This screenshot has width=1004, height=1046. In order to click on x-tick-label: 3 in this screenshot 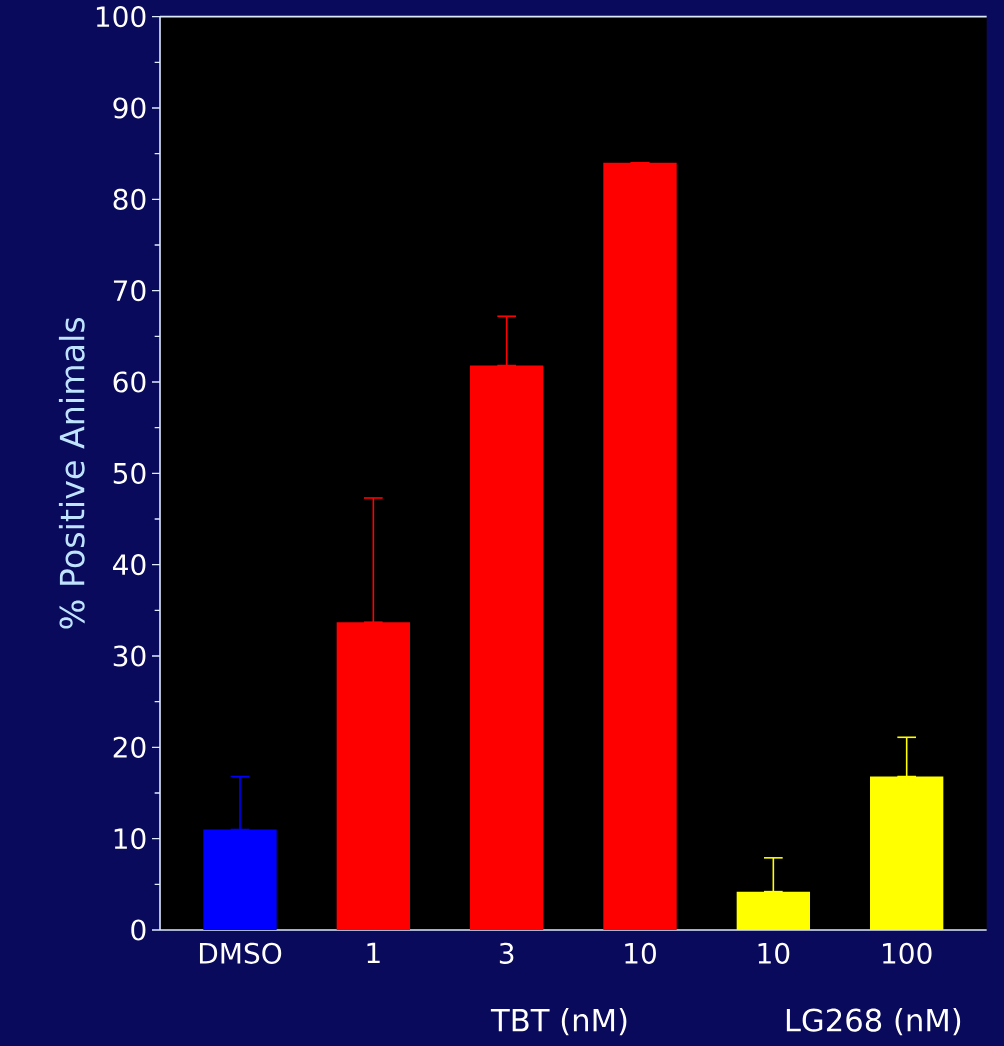, I will do `click(506, 953)`.